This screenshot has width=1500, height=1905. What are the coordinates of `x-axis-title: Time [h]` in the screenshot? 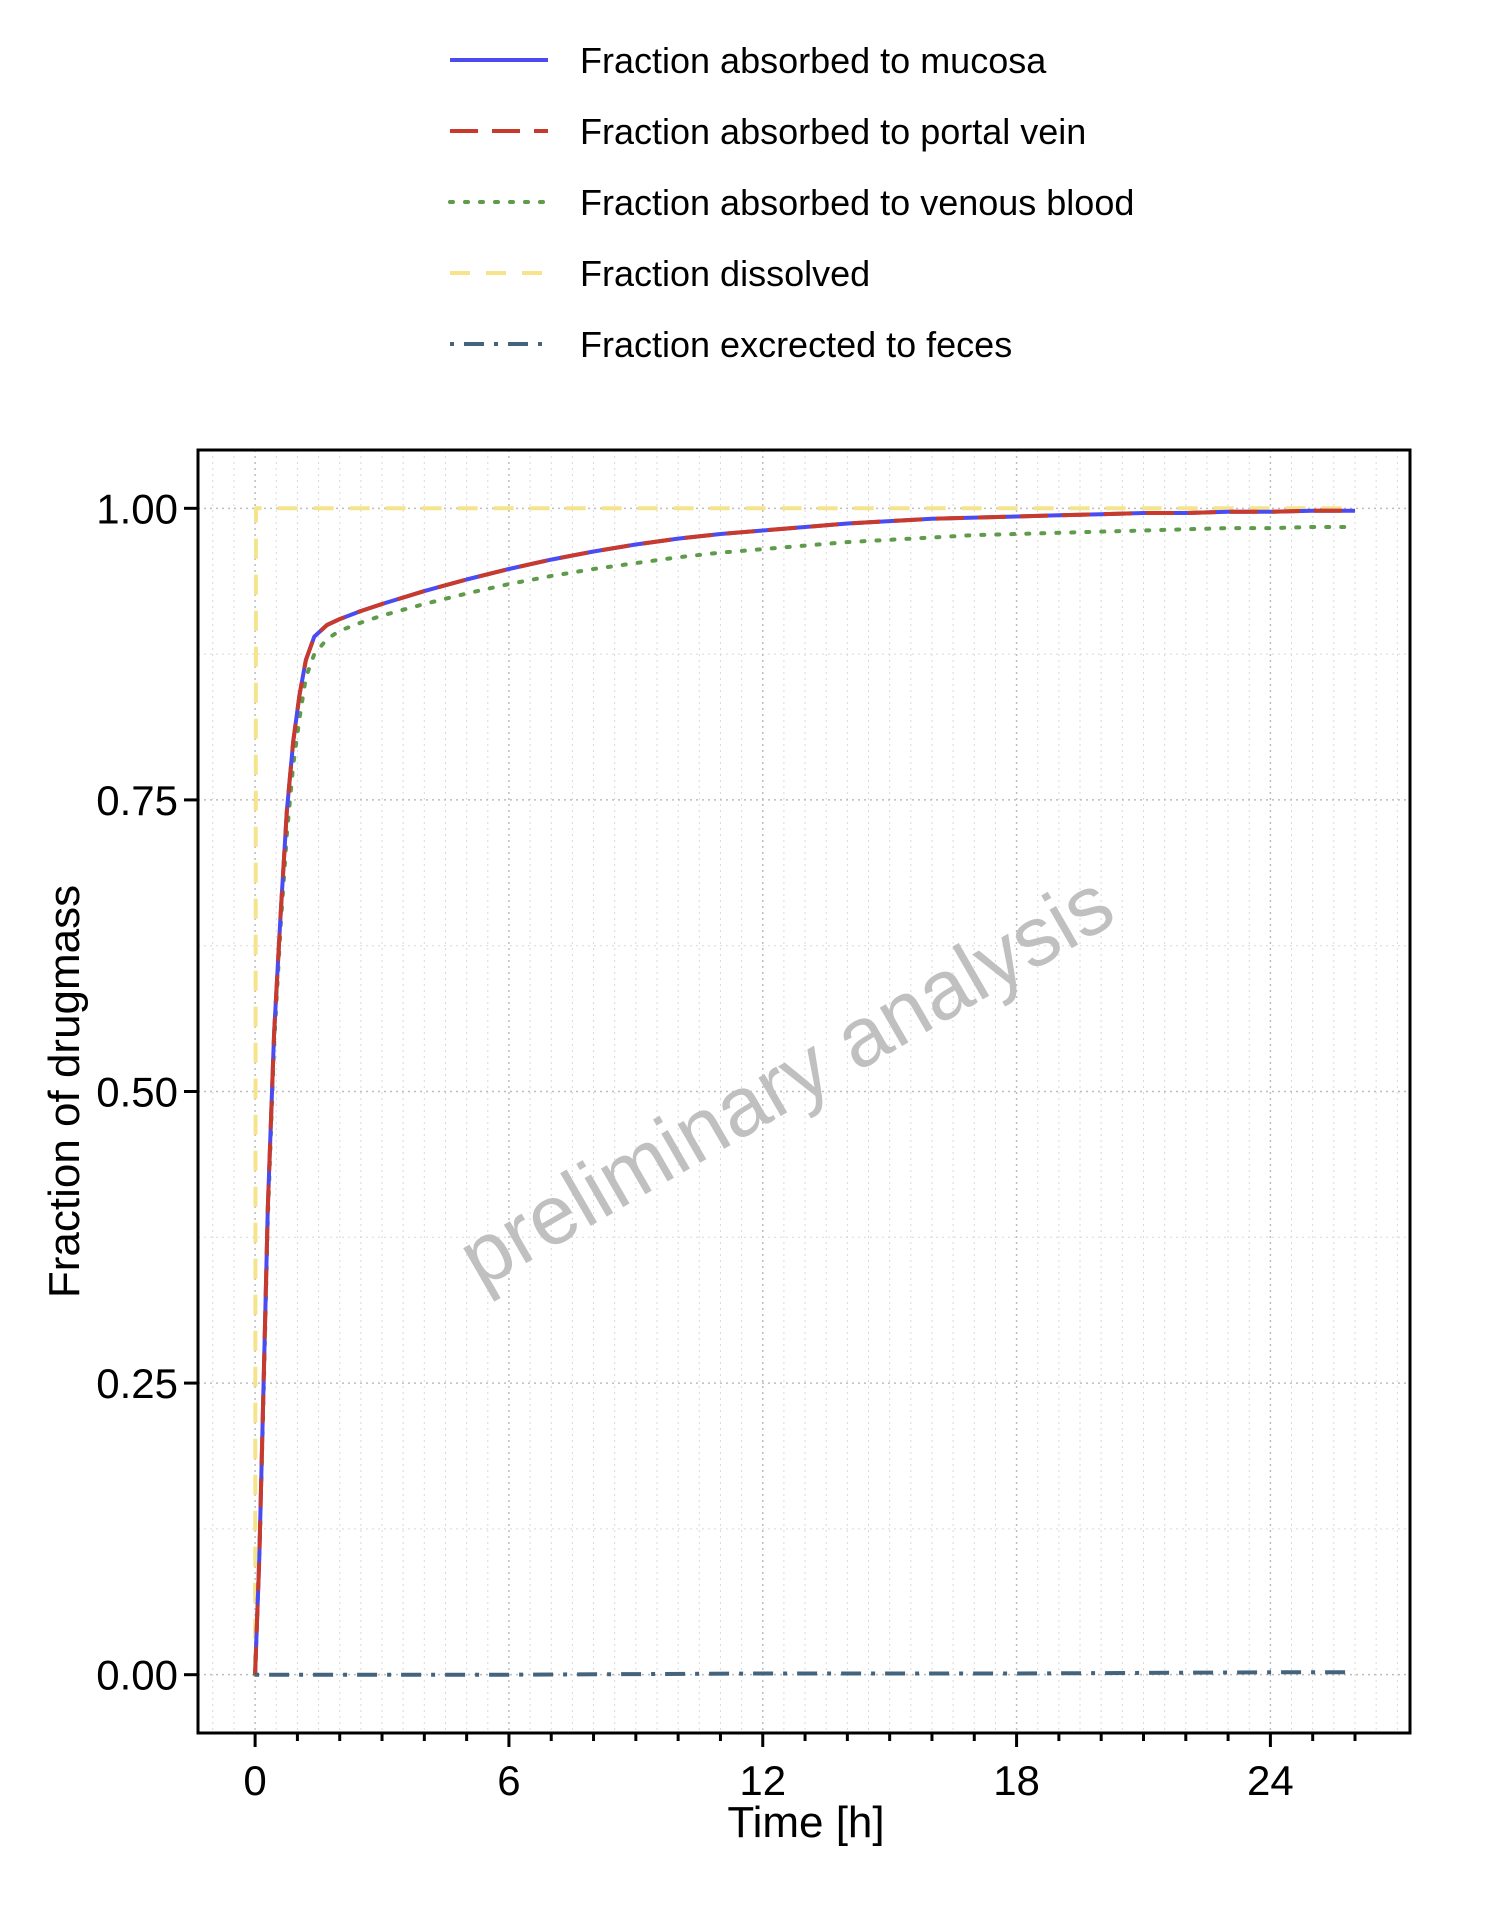 It's located at (805, 1822).